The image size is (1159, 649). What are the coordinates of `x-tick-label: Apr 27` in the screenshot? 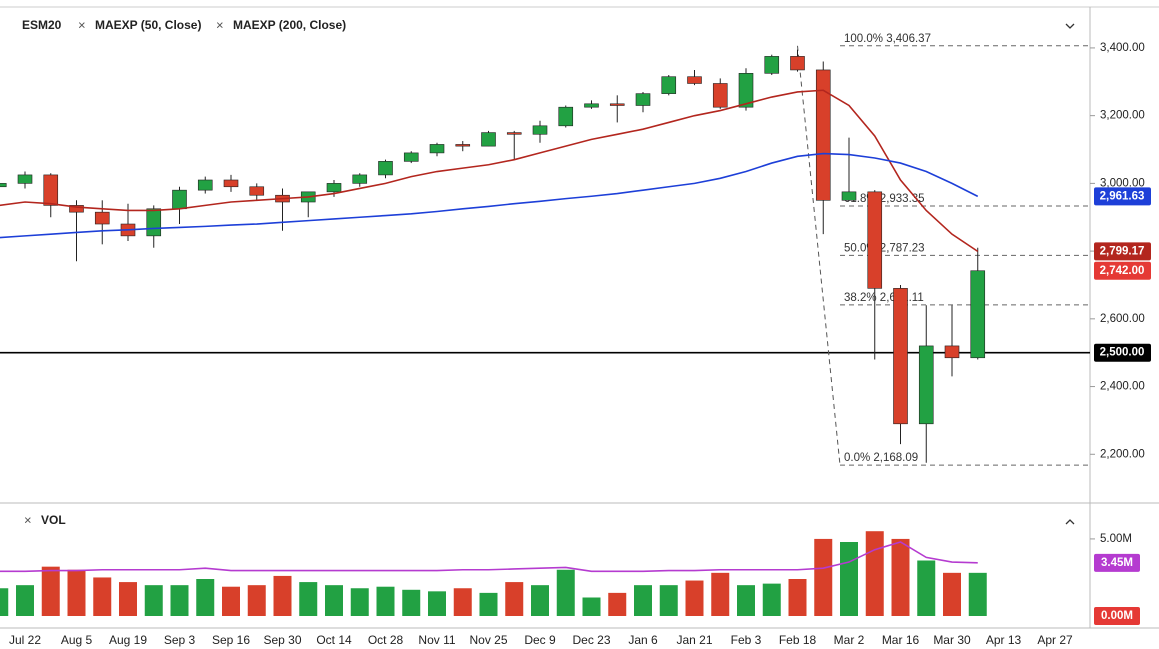 It's located at (1055, 640).